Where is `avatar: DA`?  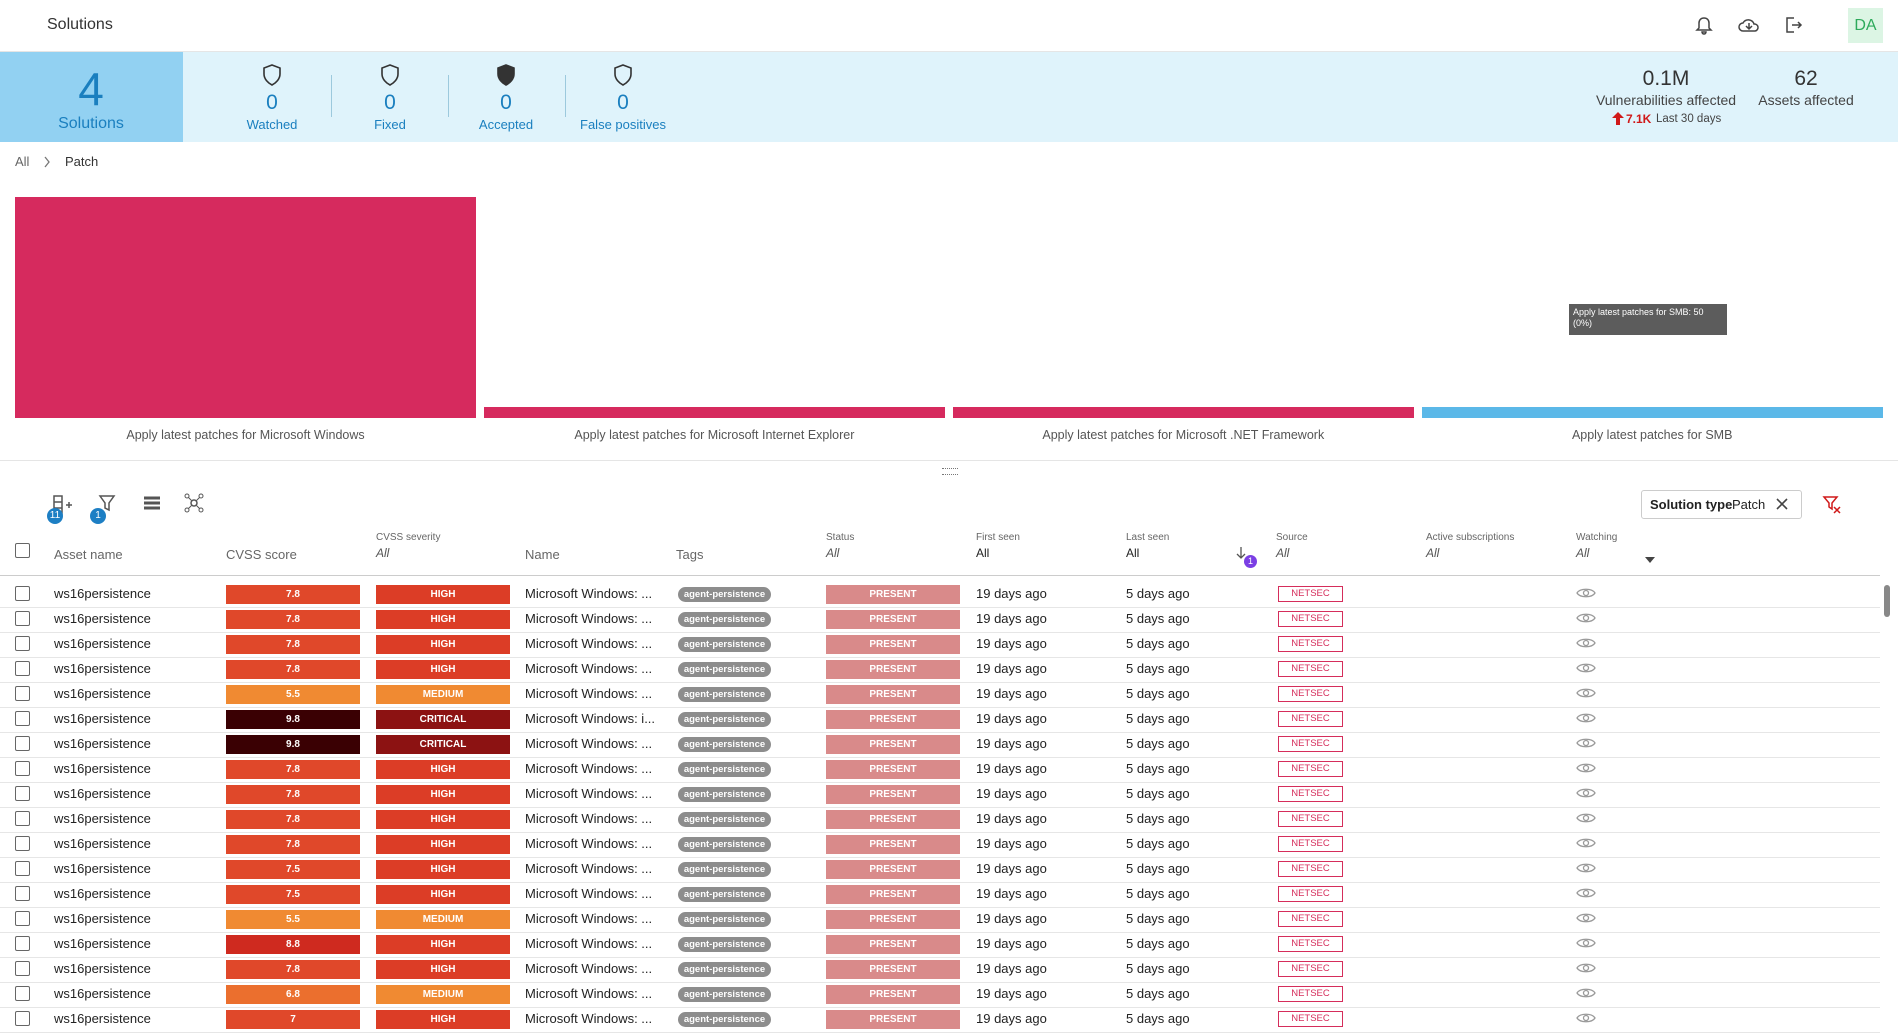
avatar: DA is located at coordinates (1865, 25).